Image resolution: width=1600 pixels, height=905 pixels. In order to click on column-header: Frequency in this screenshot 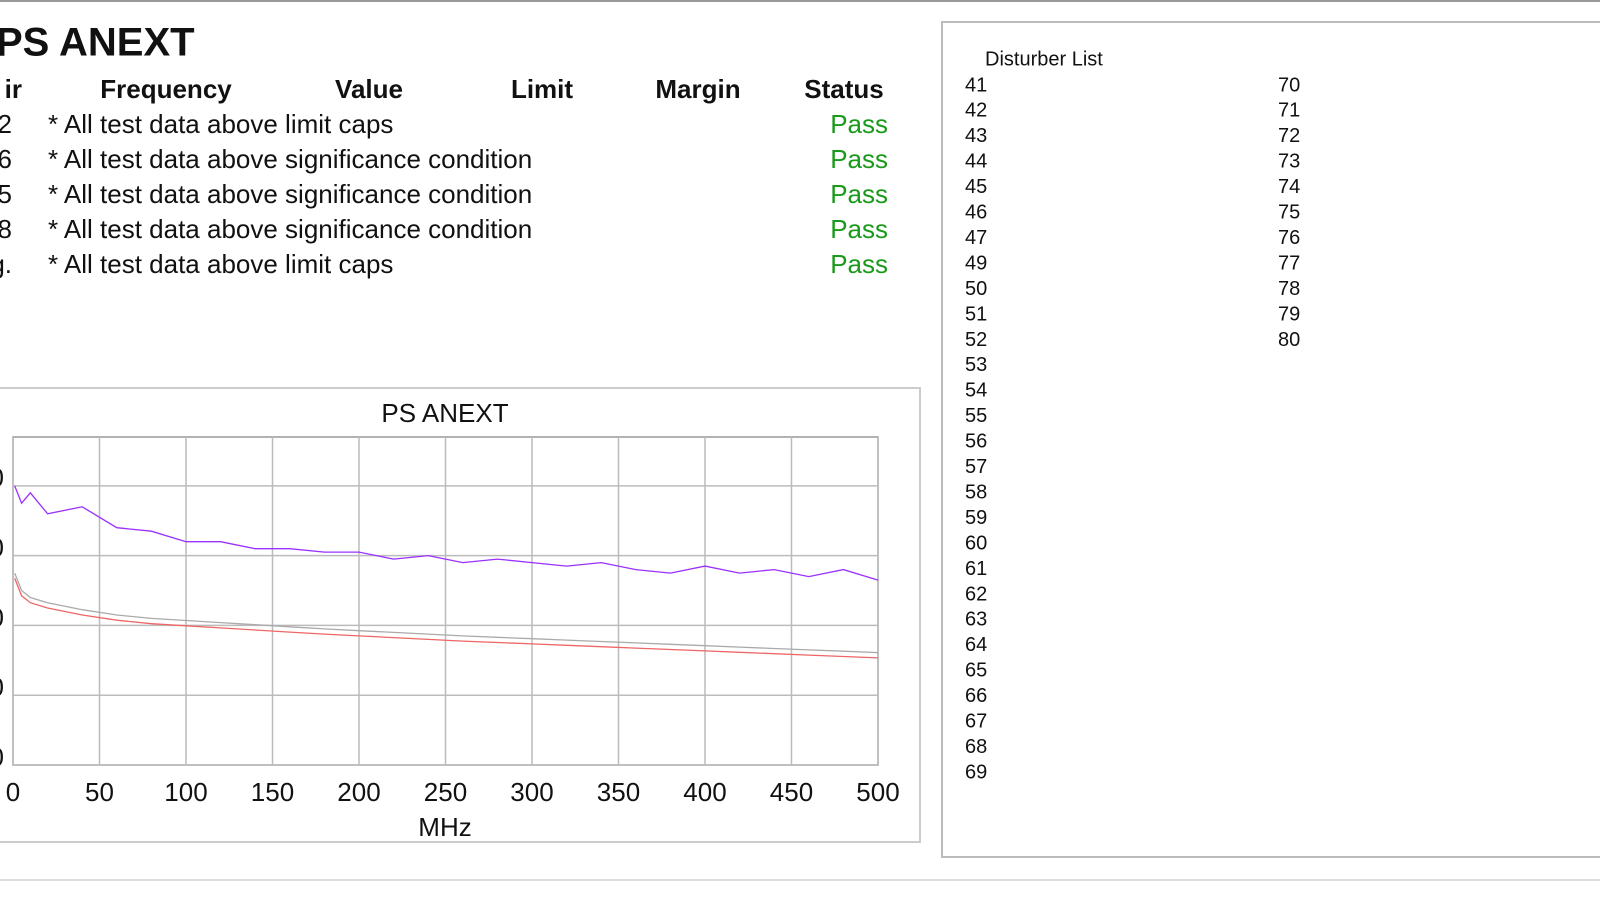, I will do `click(166, 89)`.